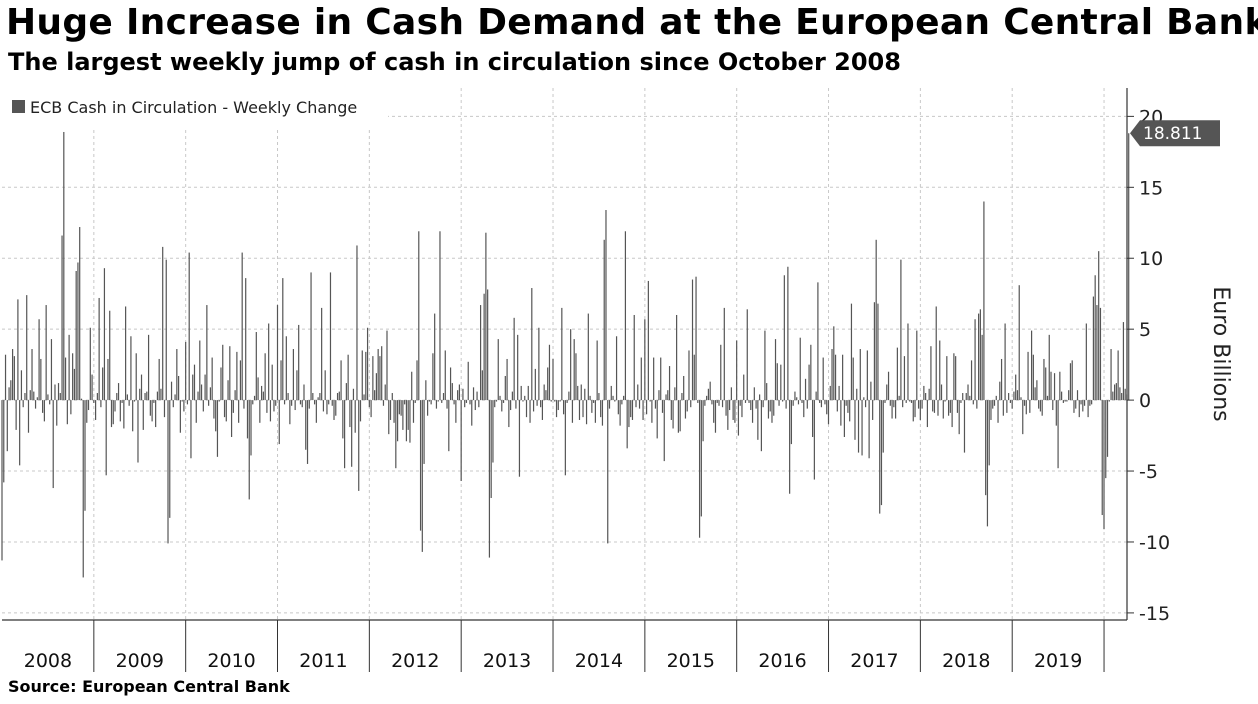 Image resolution: width=1258 pixels, height=704 pixels. Describe the element at coordinates (149, 686) in the screenshot. I see `source-note: Source: European Central Bank` at that location.